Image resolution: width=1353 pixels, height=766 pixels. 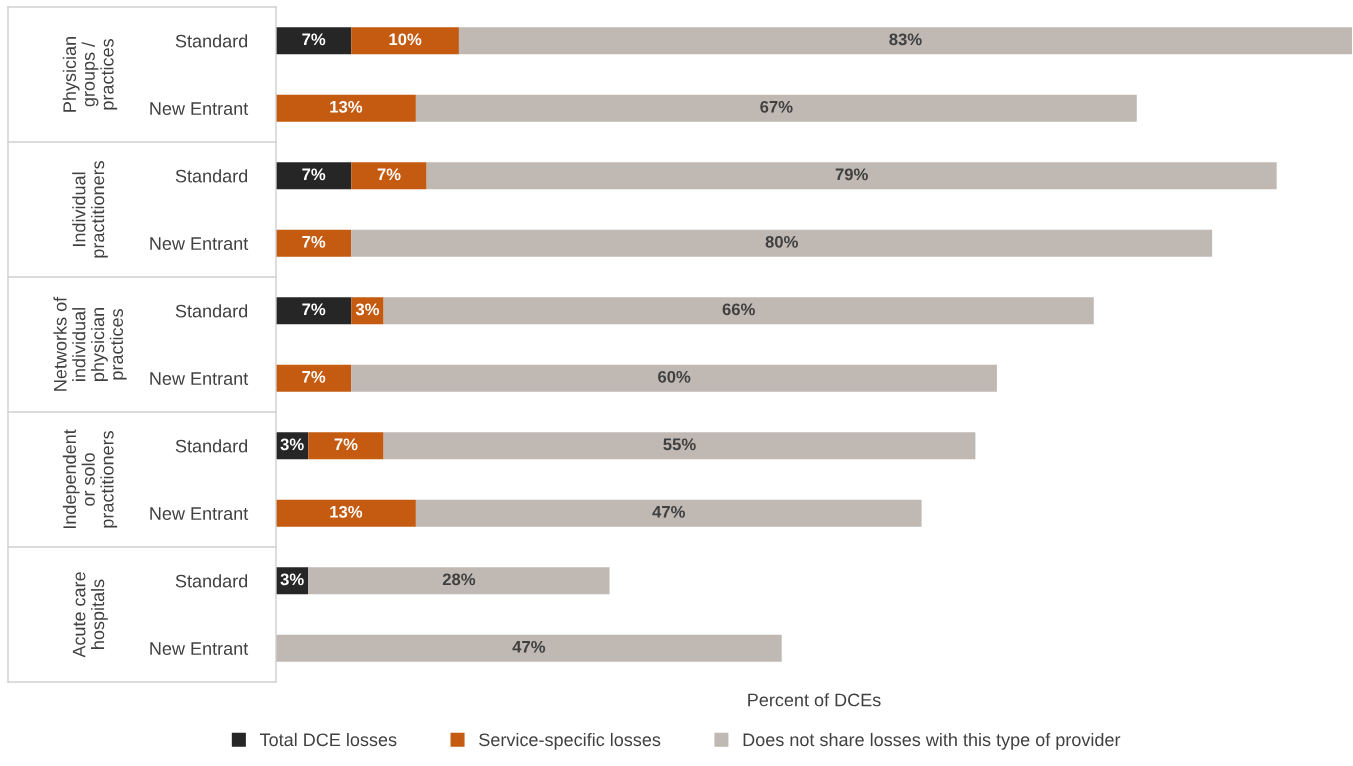 I want to click on data-label: 80%, so click(x=781, y=241).